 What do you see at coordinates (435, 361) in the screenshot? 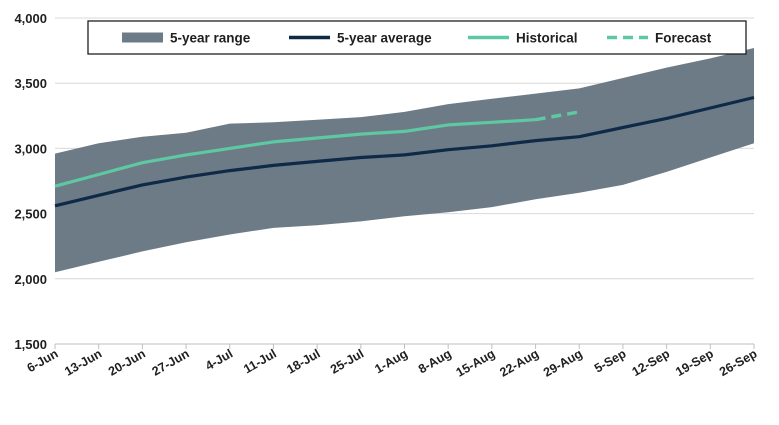
I see `x-tick-label: 8-Aug` at bounding box center [435, 361].